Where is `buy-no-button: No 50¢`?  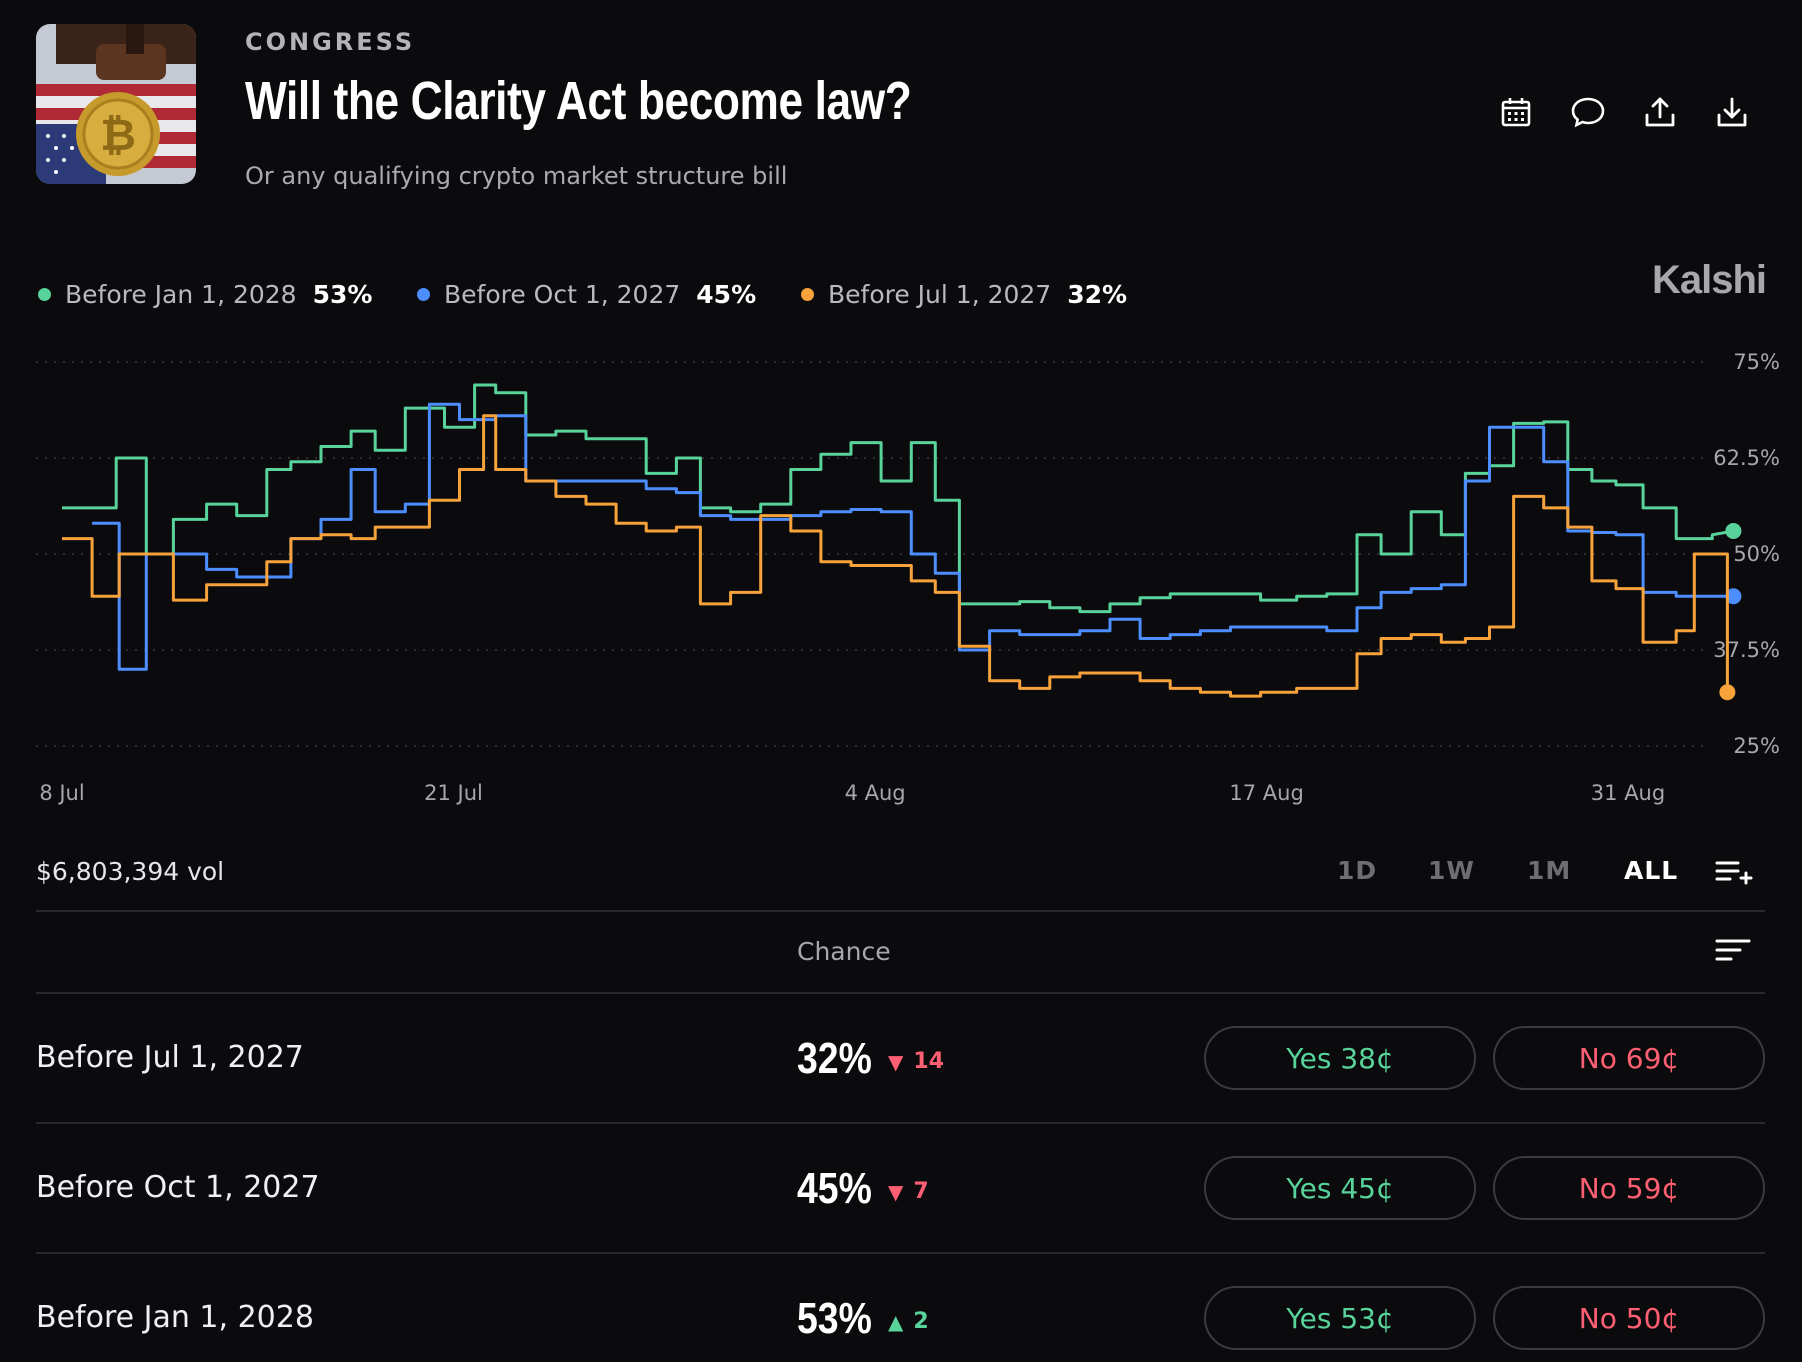
buy-no-button: No 50¢ is located at coordinates (1629, 1318).